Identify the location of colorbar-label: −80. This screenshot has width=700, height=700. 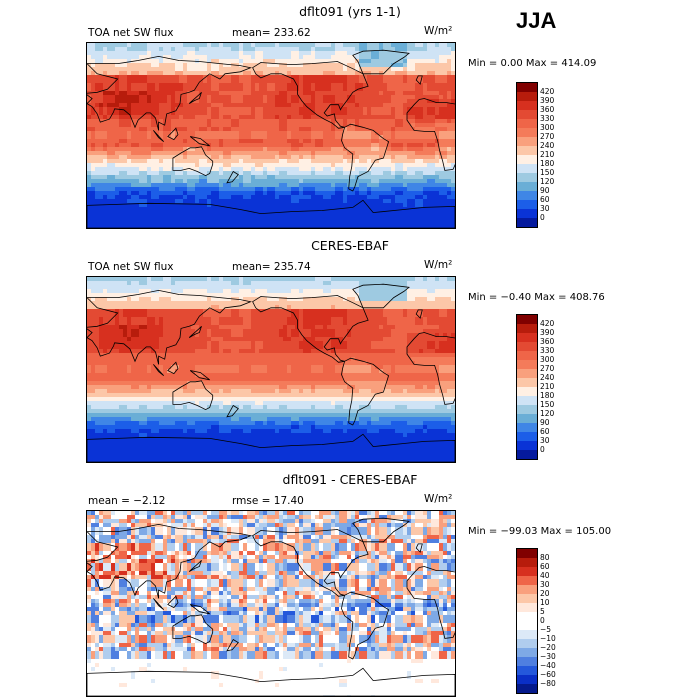
(548, 683).